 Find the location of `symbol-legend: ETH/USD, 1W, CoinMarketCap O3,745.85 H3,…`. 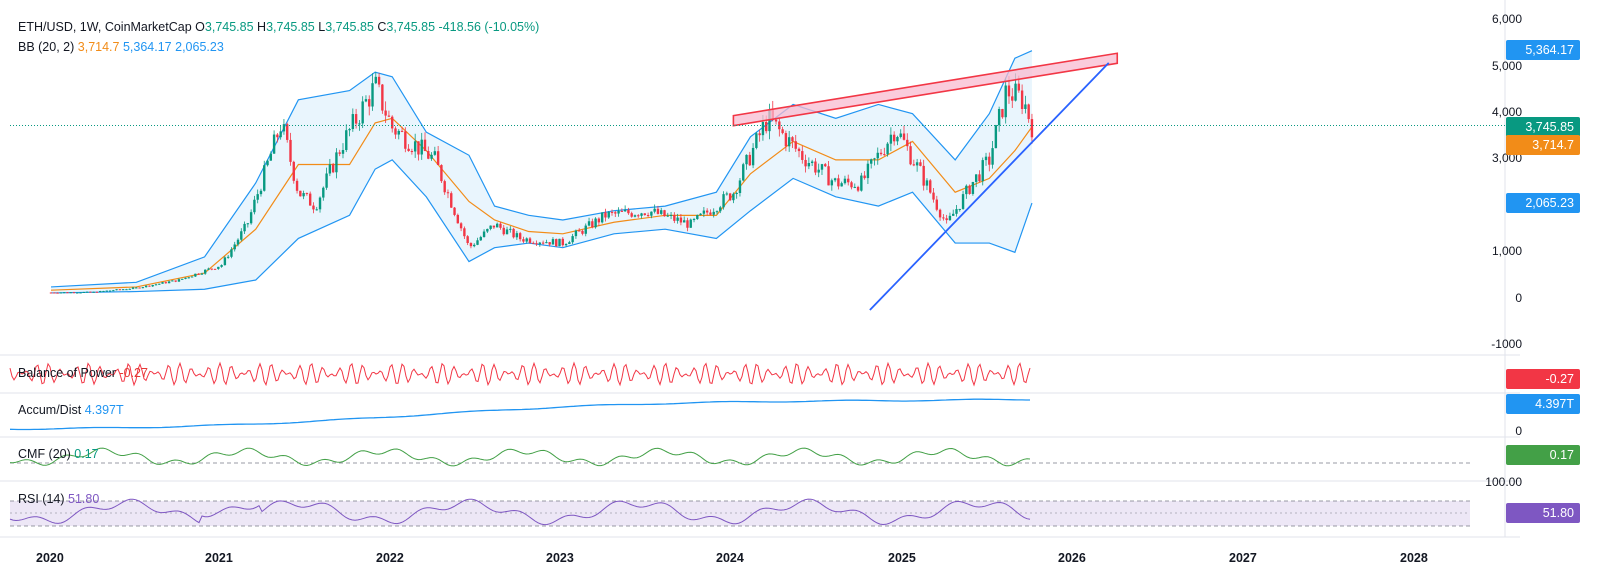

symbol-legend: ETH/USD, 1W, CoinMarketCap O3,745.85 H3,… is located at coordinates (278, 27).